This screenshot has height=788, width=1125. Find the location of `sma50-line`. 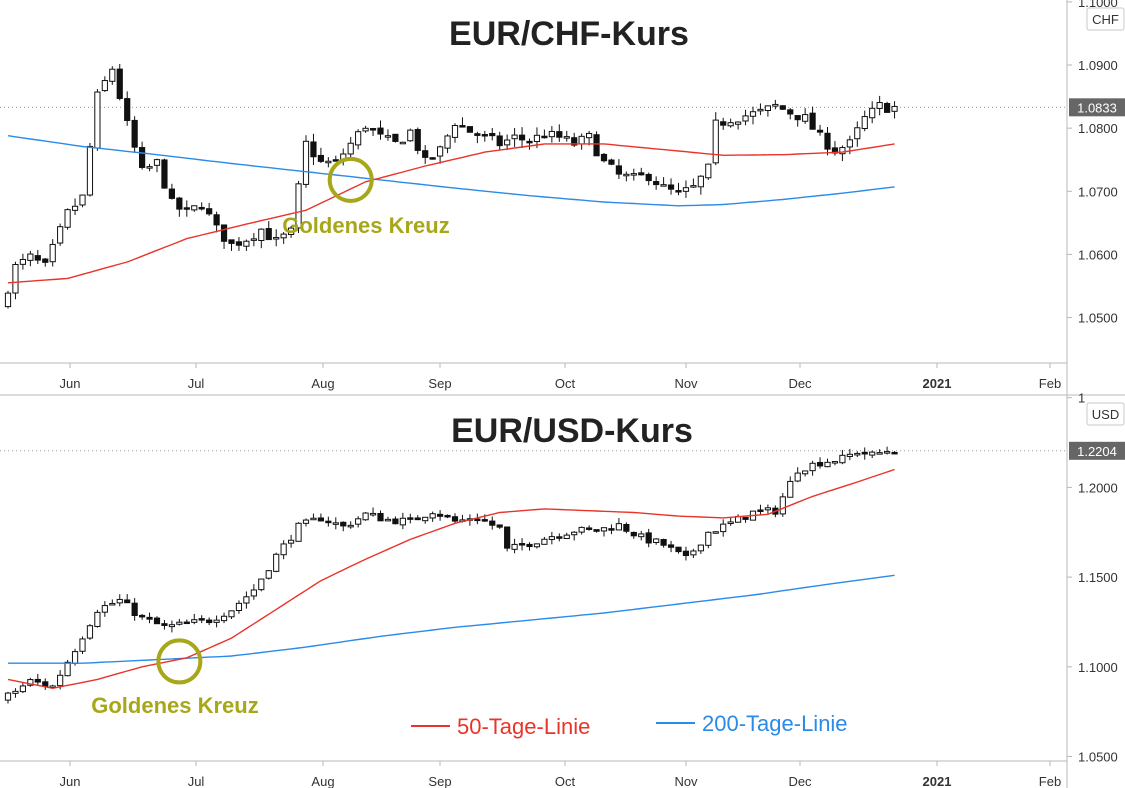

sma50-line is located at coordinates (451, 213).